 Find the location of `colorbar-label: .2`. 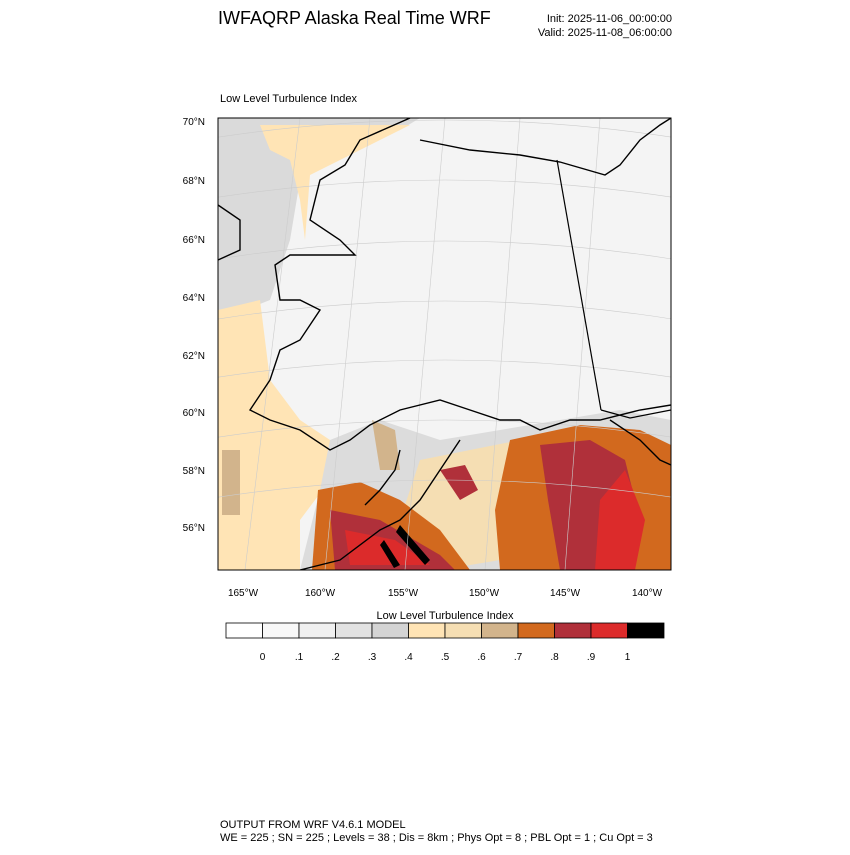

colorbar-label: .2 is located at coordinates (335, 657).